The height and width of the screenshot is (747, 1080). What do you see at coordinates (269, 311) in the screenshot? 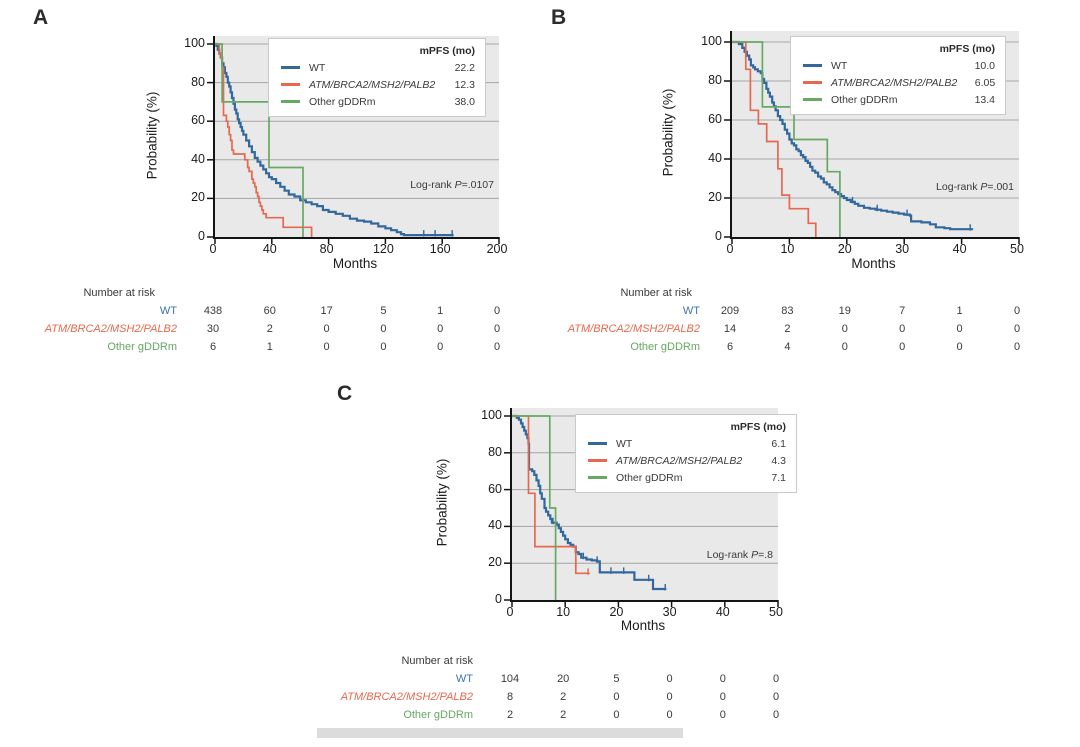
I see `risk-count-cell: 60` at bounding box center [269, 311].